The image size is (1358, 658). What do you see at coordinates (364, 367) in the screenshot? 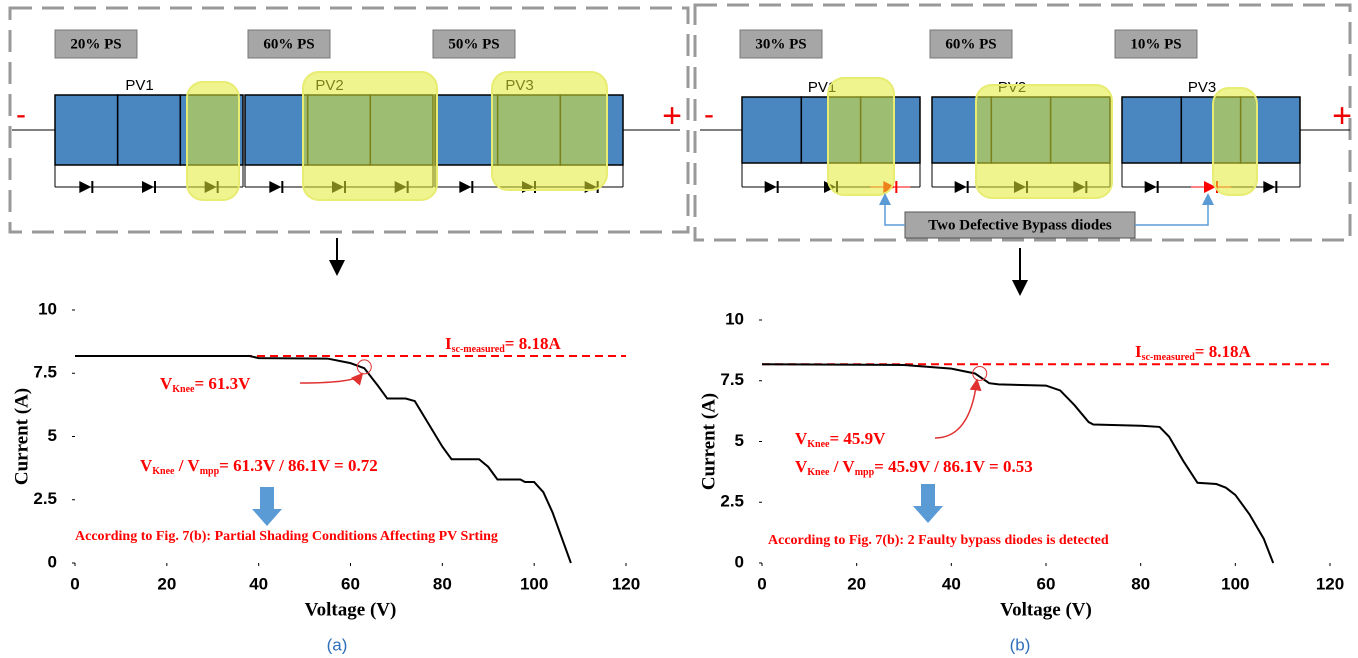
I see `knee-marker` at bounding box center [364, 367].